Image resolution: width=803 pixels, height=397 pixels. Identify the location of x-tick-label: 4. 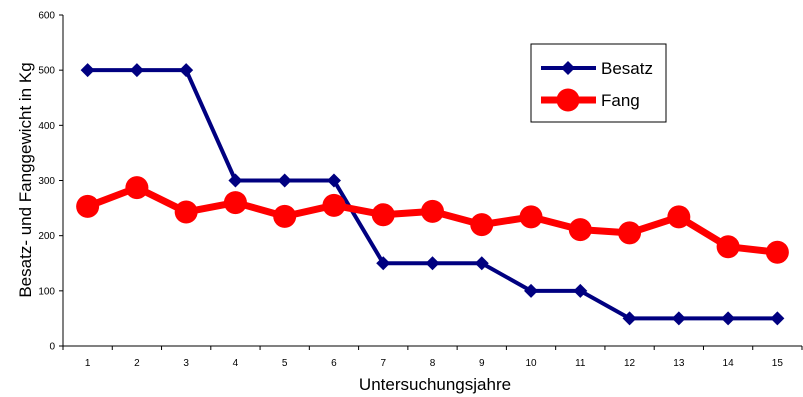
(236, 363).